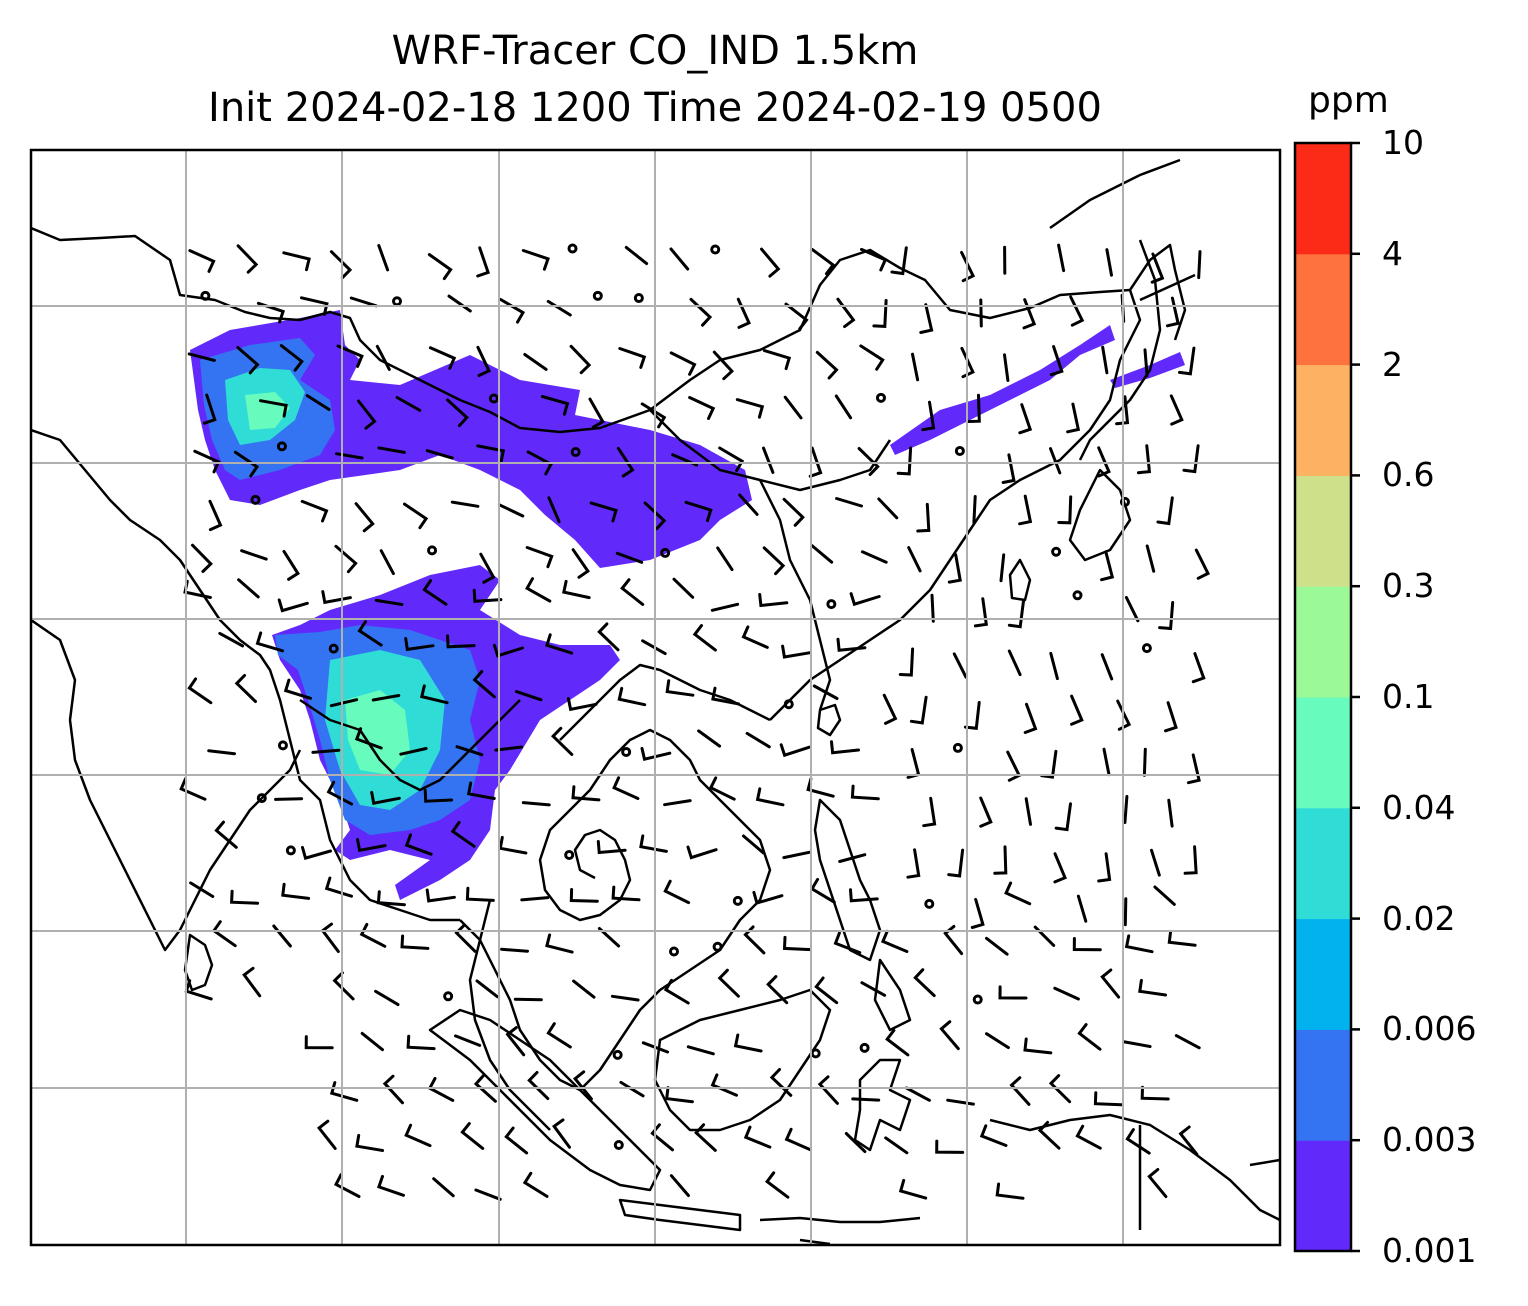 This screenshot has height=1306, width=1528. I want to click on plume-northern-plain-peak, so click(267, 411).